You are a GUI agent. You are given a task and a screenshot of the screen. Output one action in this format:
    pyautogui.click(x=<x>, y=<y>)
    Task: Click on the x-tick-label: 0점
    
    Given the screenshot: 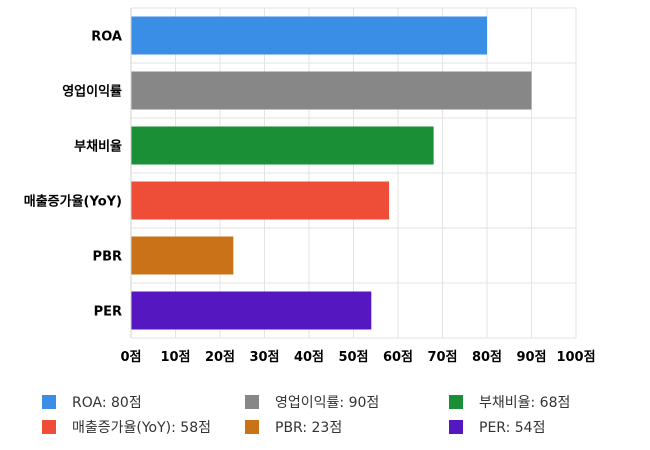 What is the action you would take?
    pyautogui.click(x=130, y=357)
    